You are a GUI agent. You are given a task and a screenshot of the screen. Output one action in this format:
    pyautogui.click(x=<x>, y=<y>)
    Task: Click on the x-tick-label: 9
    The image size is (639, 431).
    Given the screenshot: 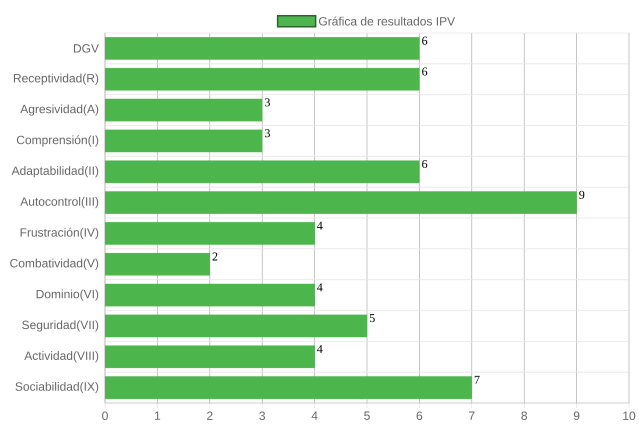 What is the action you would take?
    pyautogui.click(x=577, y=416)
    